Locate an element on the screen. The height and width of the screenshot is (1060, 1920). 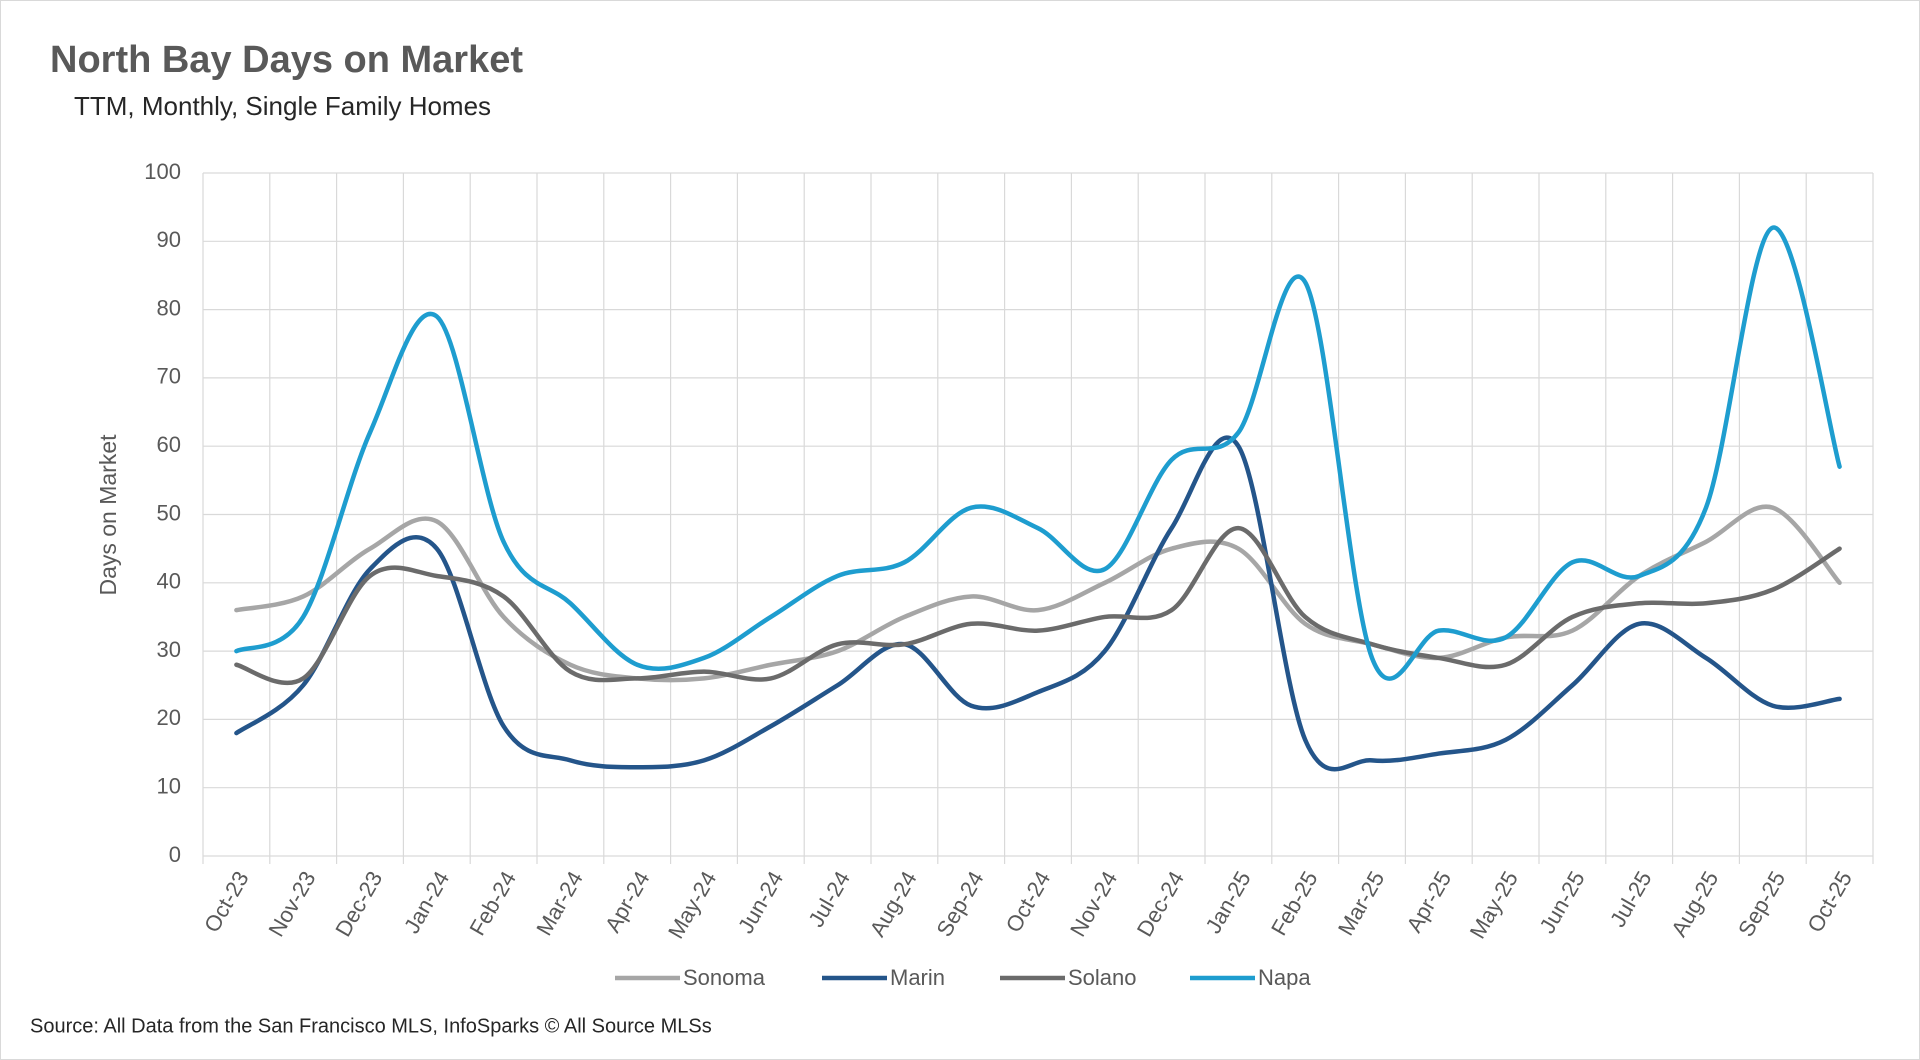
legend-label: Napa is located at coordinates (1284, 977).